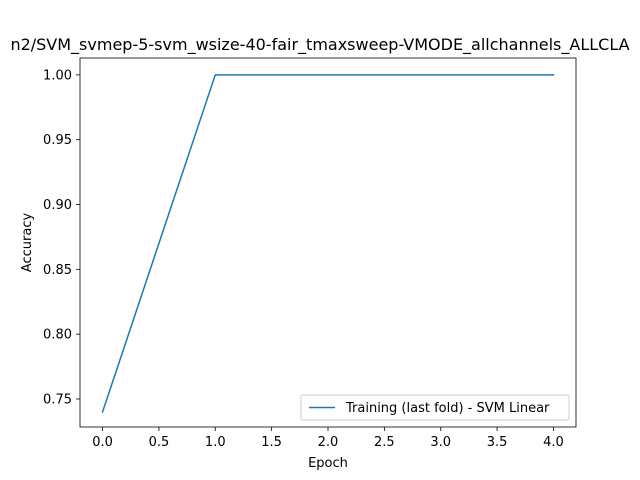 This screenshot has width=640, height=480. Describe the element at coordinates (328, 442) in the screenshot. I see `x-tick-label: 2.0` at that location.